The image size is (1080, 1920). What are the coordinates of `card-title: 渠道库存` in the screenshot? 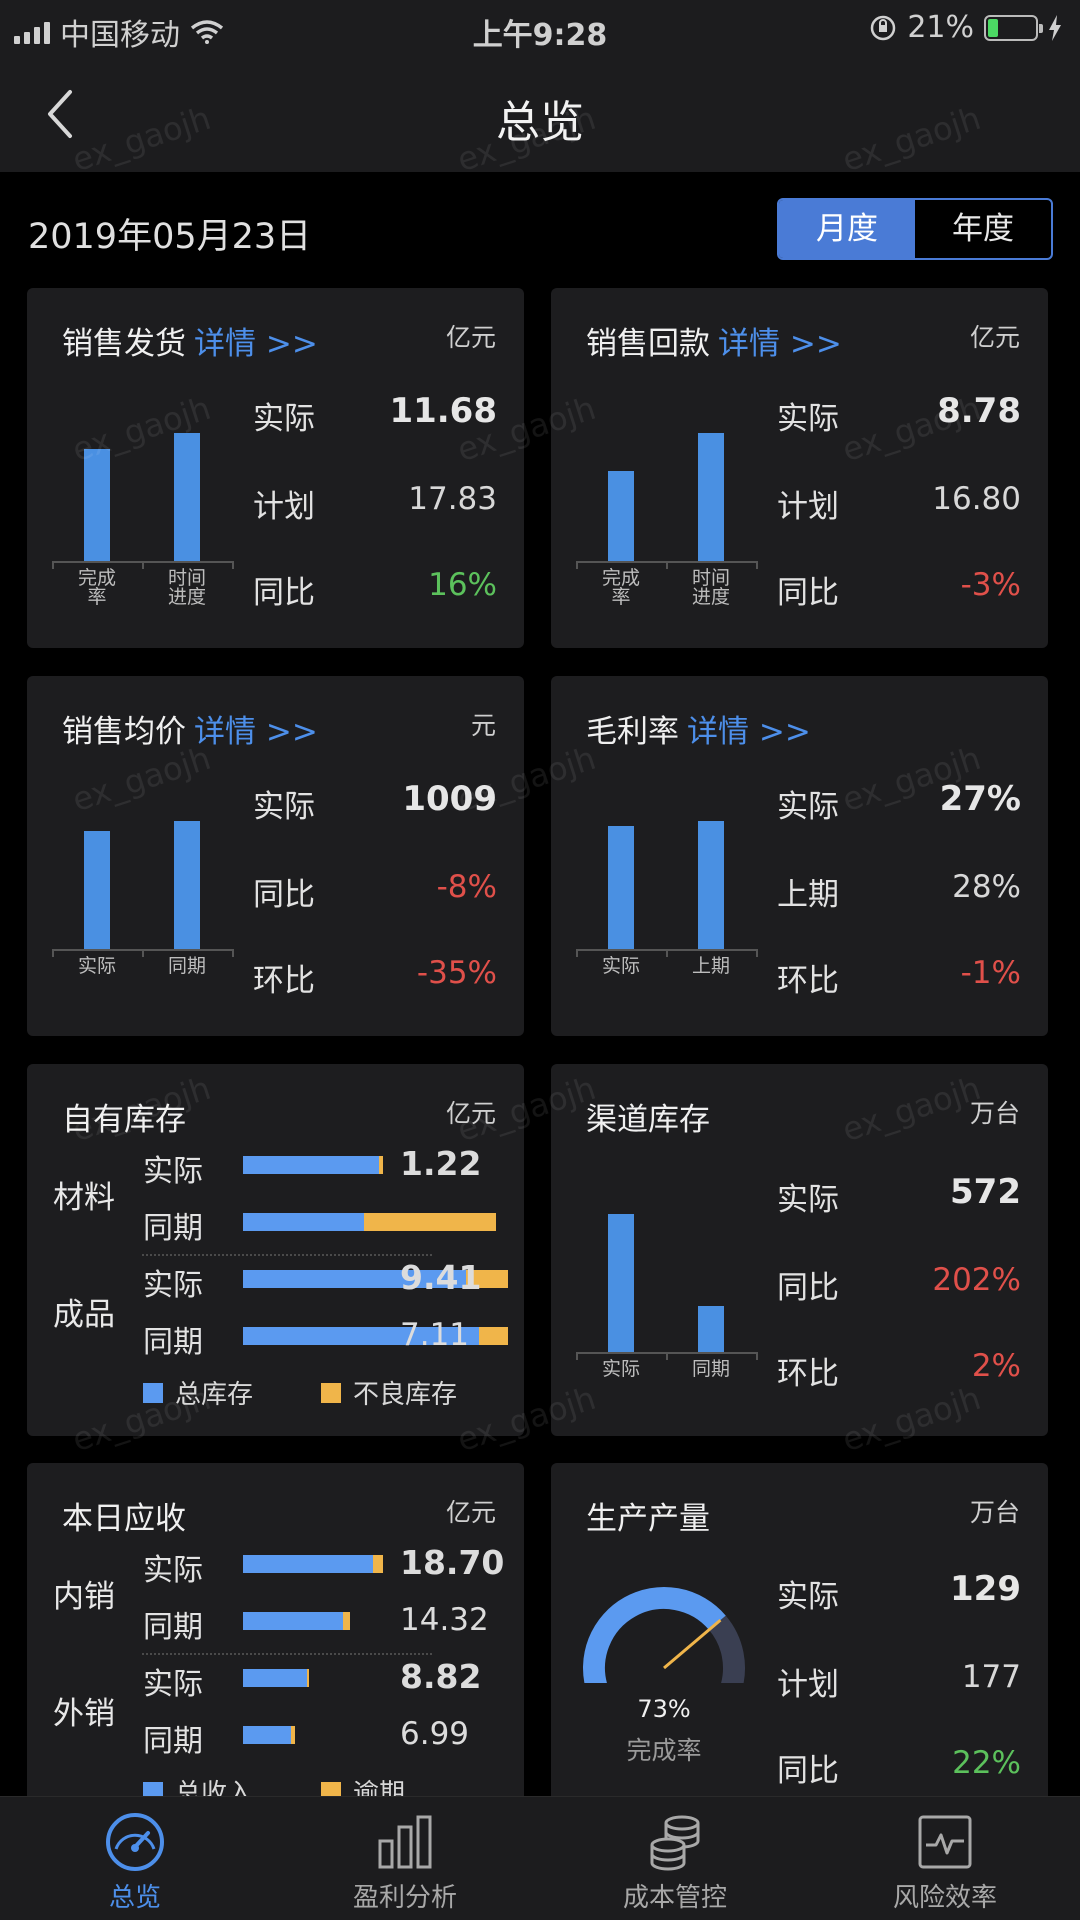 It's located at (648, 1120).